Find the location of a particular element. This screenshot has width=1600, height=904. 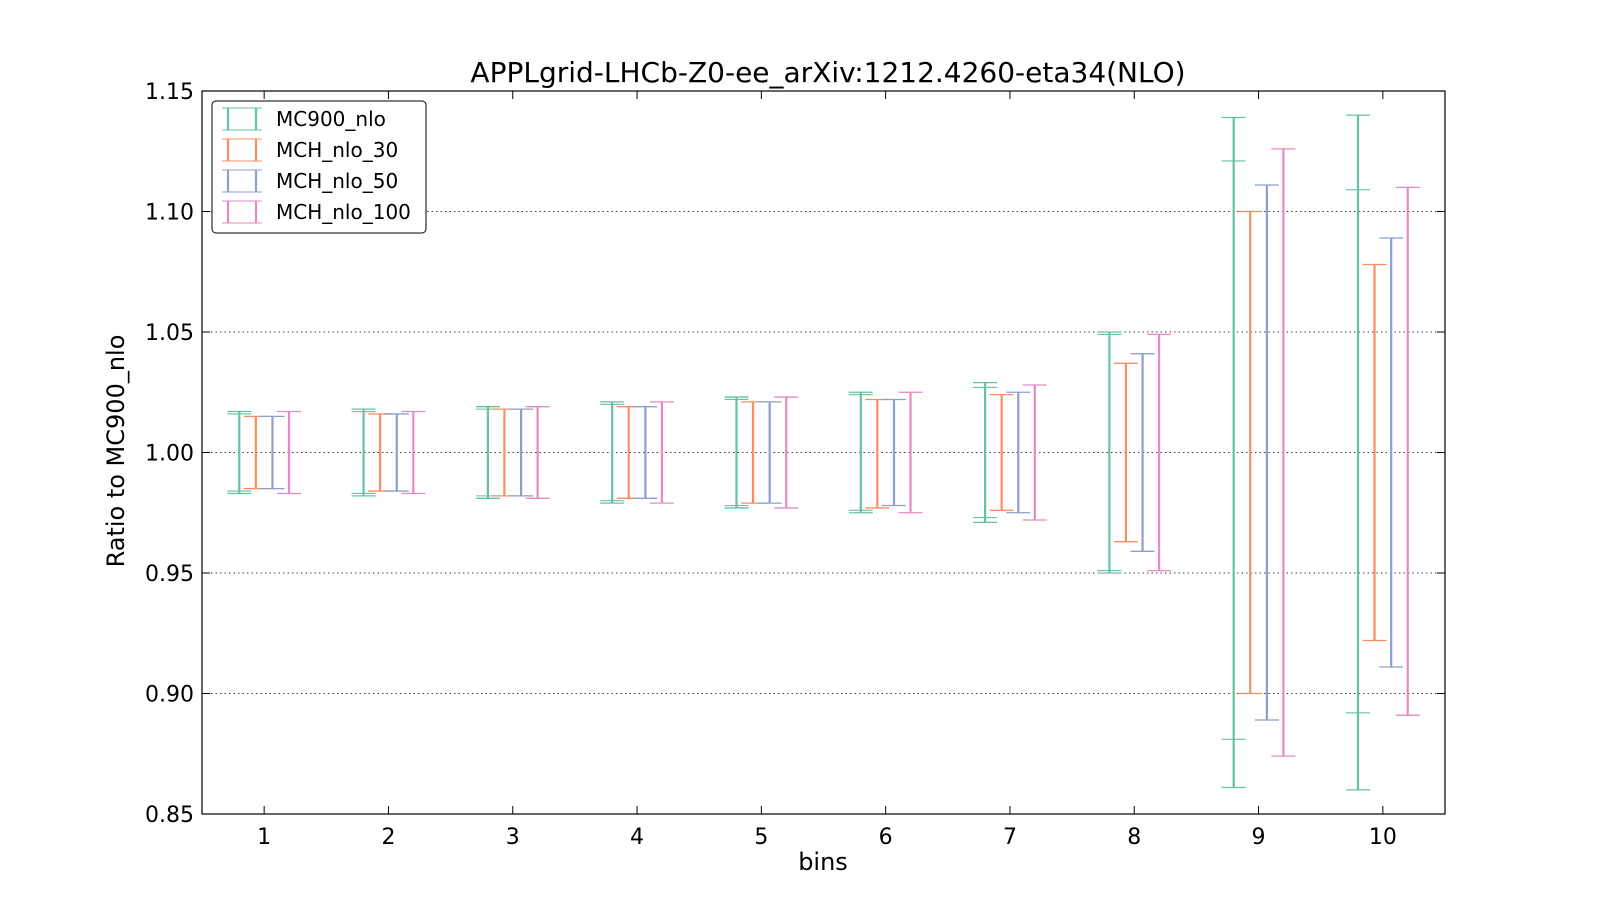

x-tick-label: 5 is located at coordinates (761, 837).